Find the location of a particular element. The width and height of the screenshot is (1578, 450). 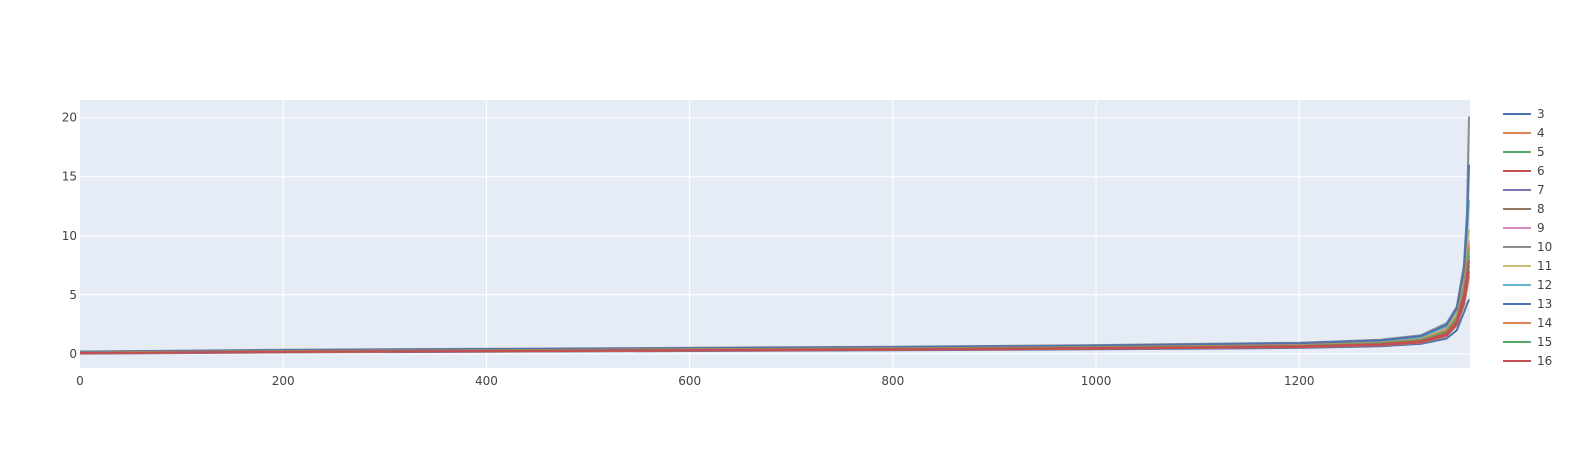

legend-label: 10 is located at coordinates (1544, 247).